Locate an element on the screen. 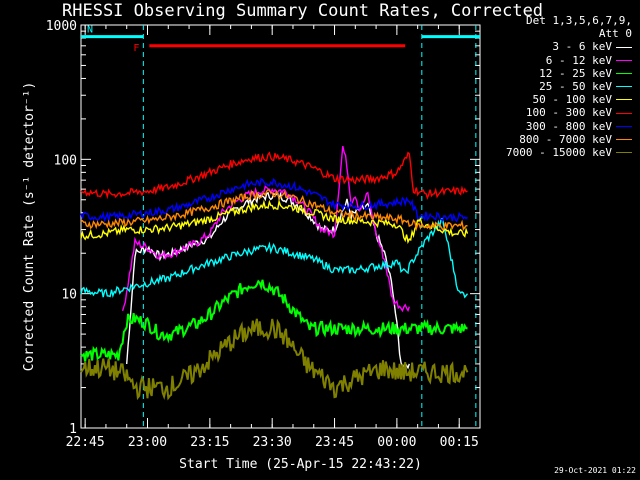  legend-item-label: 50 - 100 keV is located at coordinates (572, 100).